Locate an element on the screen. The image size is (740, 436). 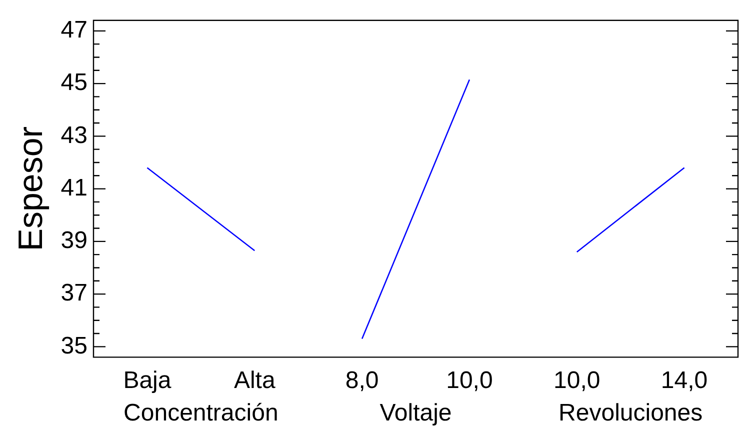
x-tick-label: Baja is located at coordinates (147, 380).